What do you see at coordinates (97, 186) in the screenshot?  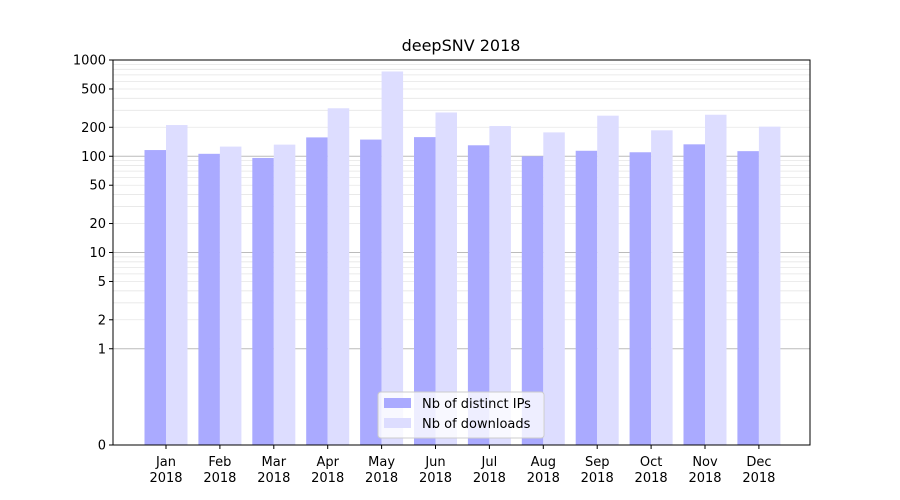 I see `y-tick-label: 50` at bounding box center [97, 186].